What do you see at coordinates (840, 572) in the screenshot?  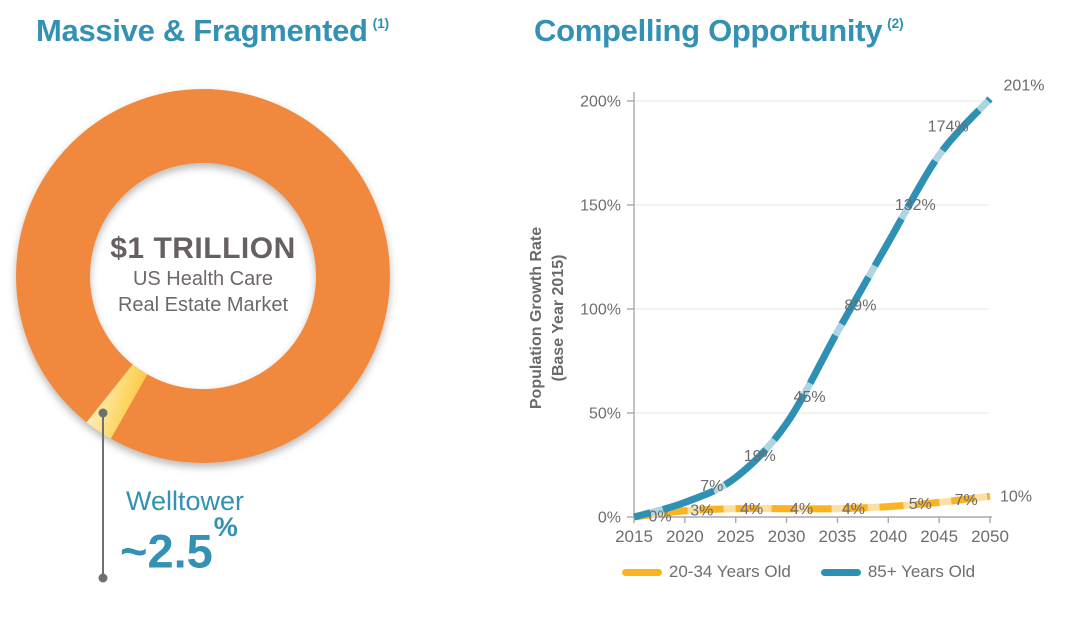 I see `legend-swatch-85plus` at bounding box center [840, 572].